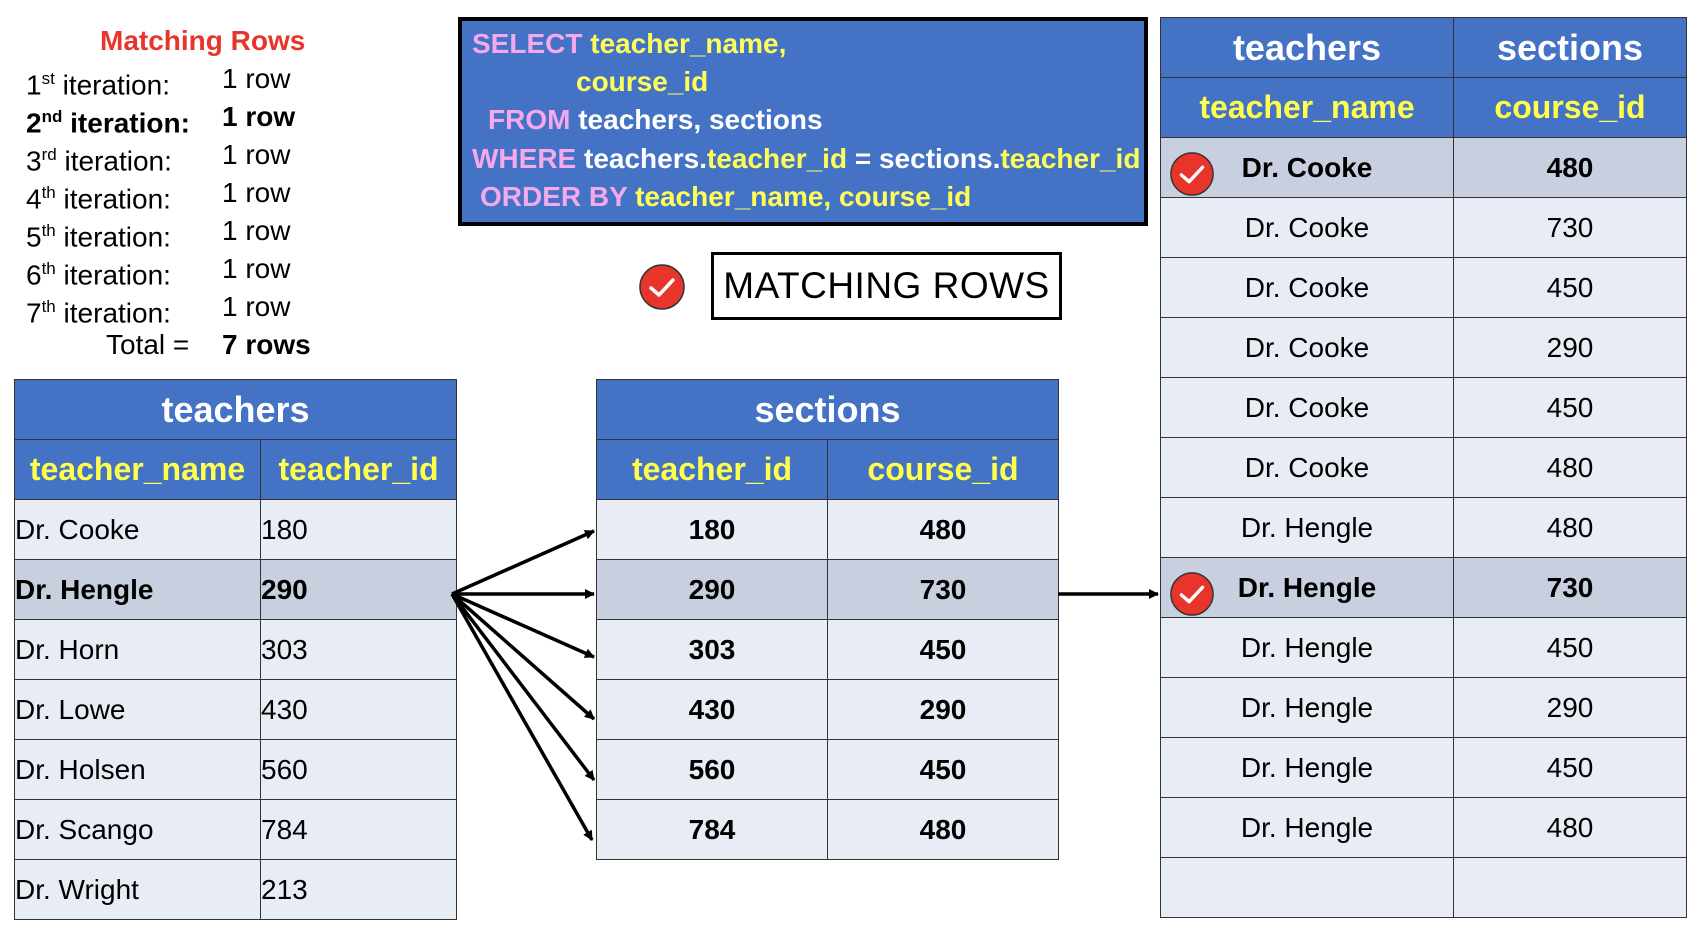 The height and width of the screenshot is (938, 1696). What do you see at coordinates (236, 829) in the screenshot?
I see `table-row: Dr. Scango 784` at bounding box center [236, 829].